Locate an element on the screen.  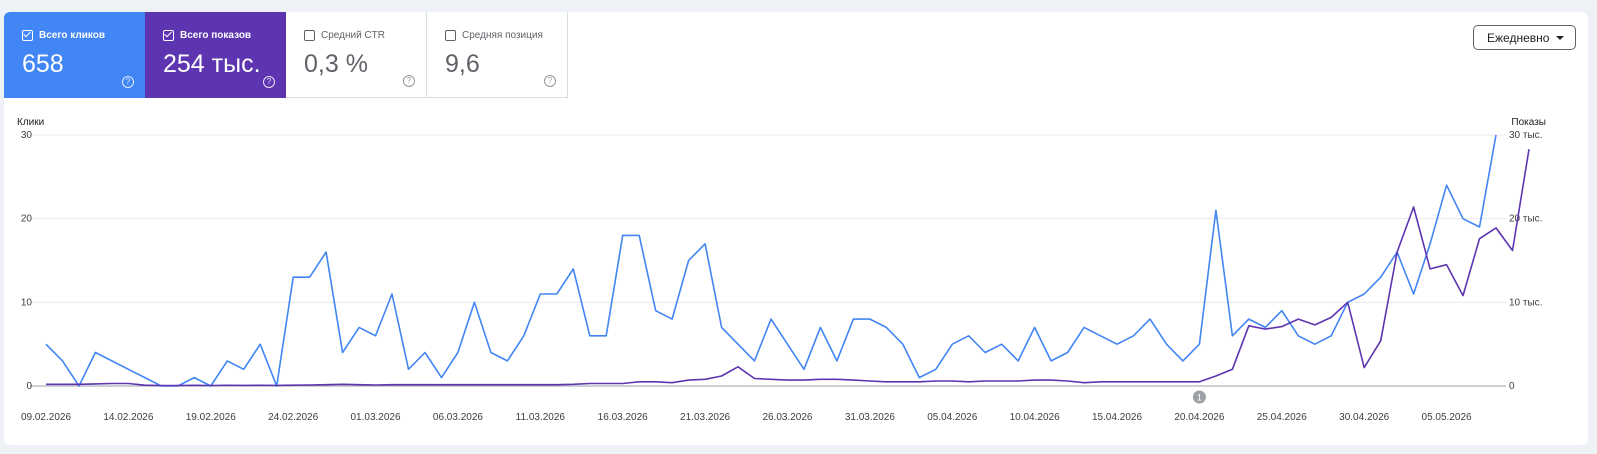
right-tick-label: 30 тыс. is located at coordinates (1525, 135).